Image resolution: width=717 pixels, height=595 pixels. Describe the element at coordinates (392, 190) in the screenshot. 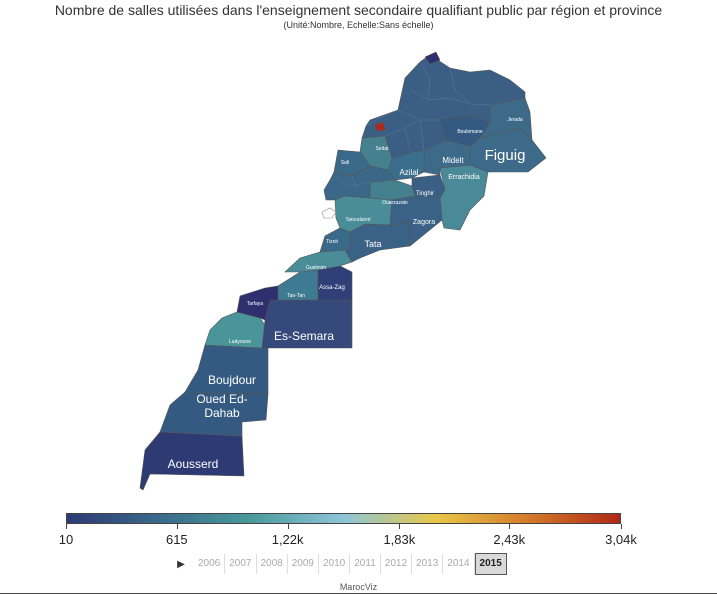

I see `province-ouarzazate` at that location.